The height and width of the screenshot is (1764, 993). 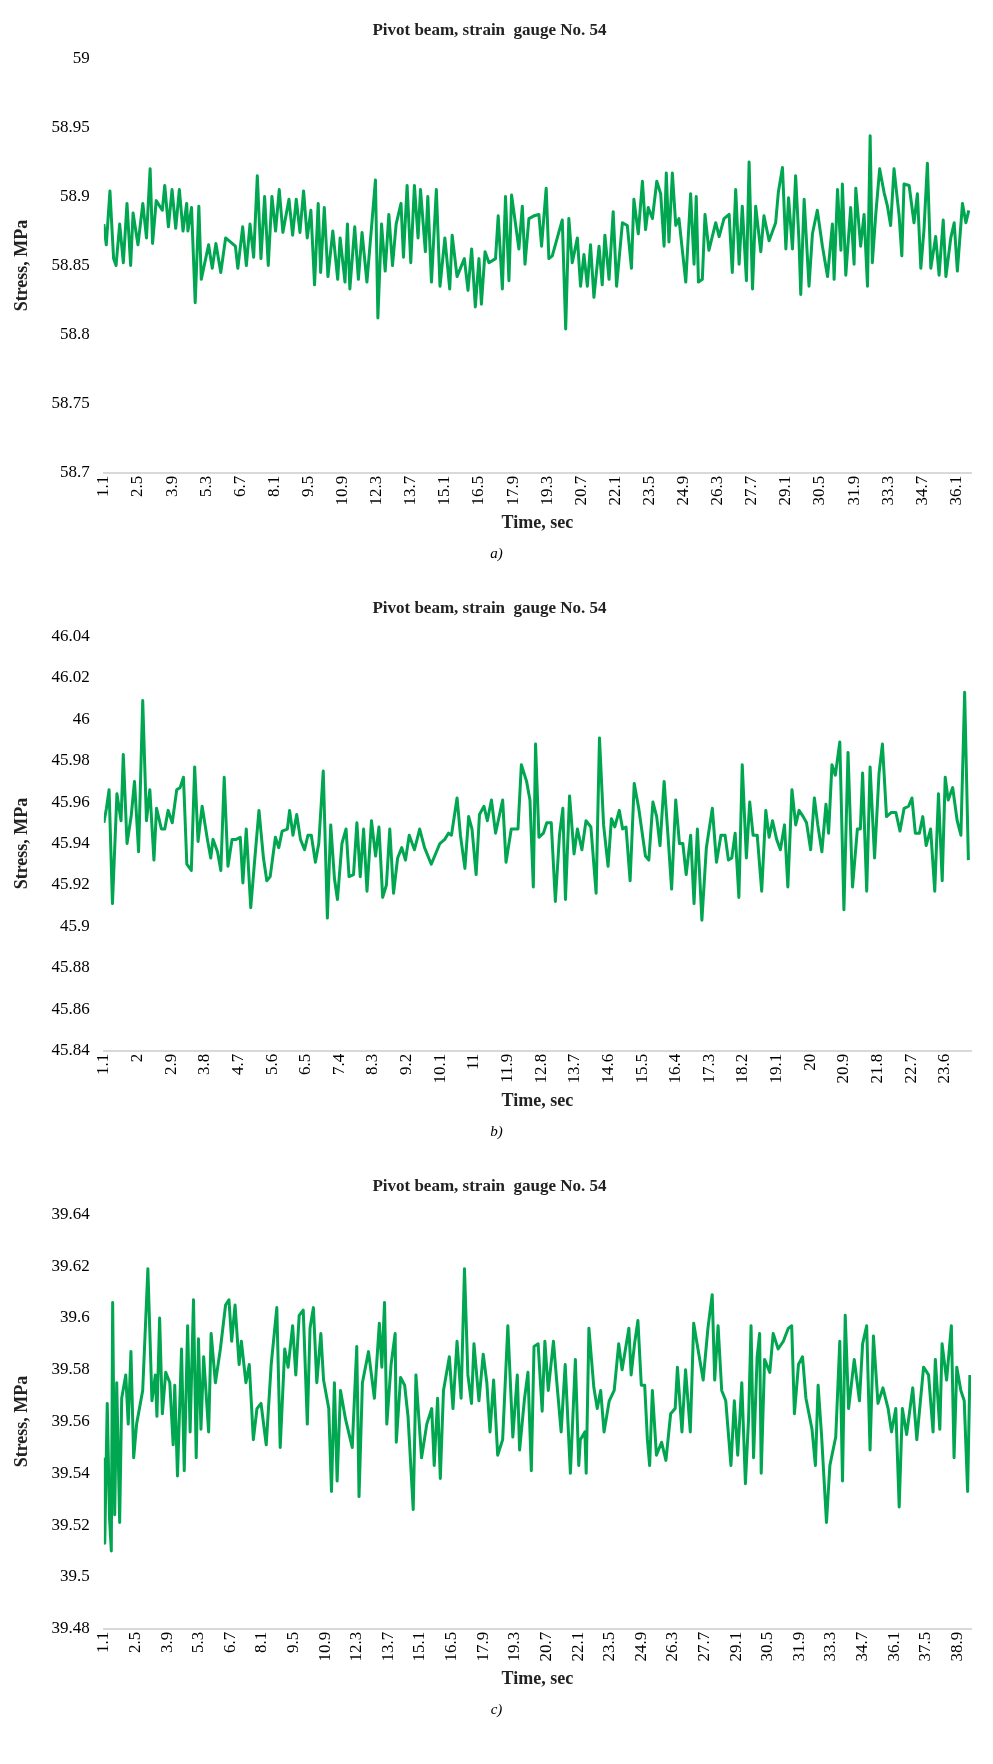 I want to click on x-tick-label: 17.9, so click(x=482, y=1646).